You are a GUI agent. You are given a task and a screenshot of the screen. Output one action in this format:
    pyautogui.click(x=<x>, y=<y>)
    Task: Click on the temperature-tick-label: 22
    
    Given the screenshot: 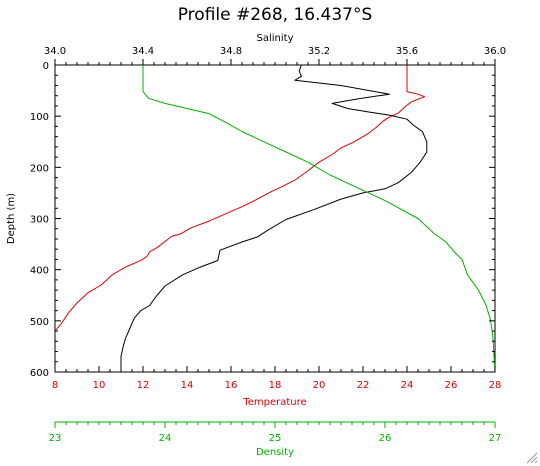 What is the action you would take?
    pyautogui.click(x=363, y=385)
    